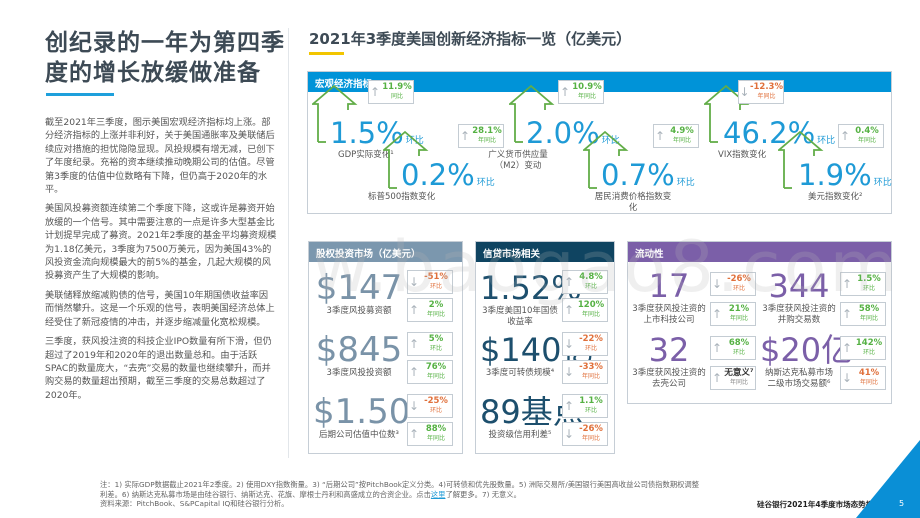 Image resolution: width=920 pixels, height=518 pixels. Describe the element at coordinates (739, 279) in the screenshot. I see `change-percent: -26%` at that location.